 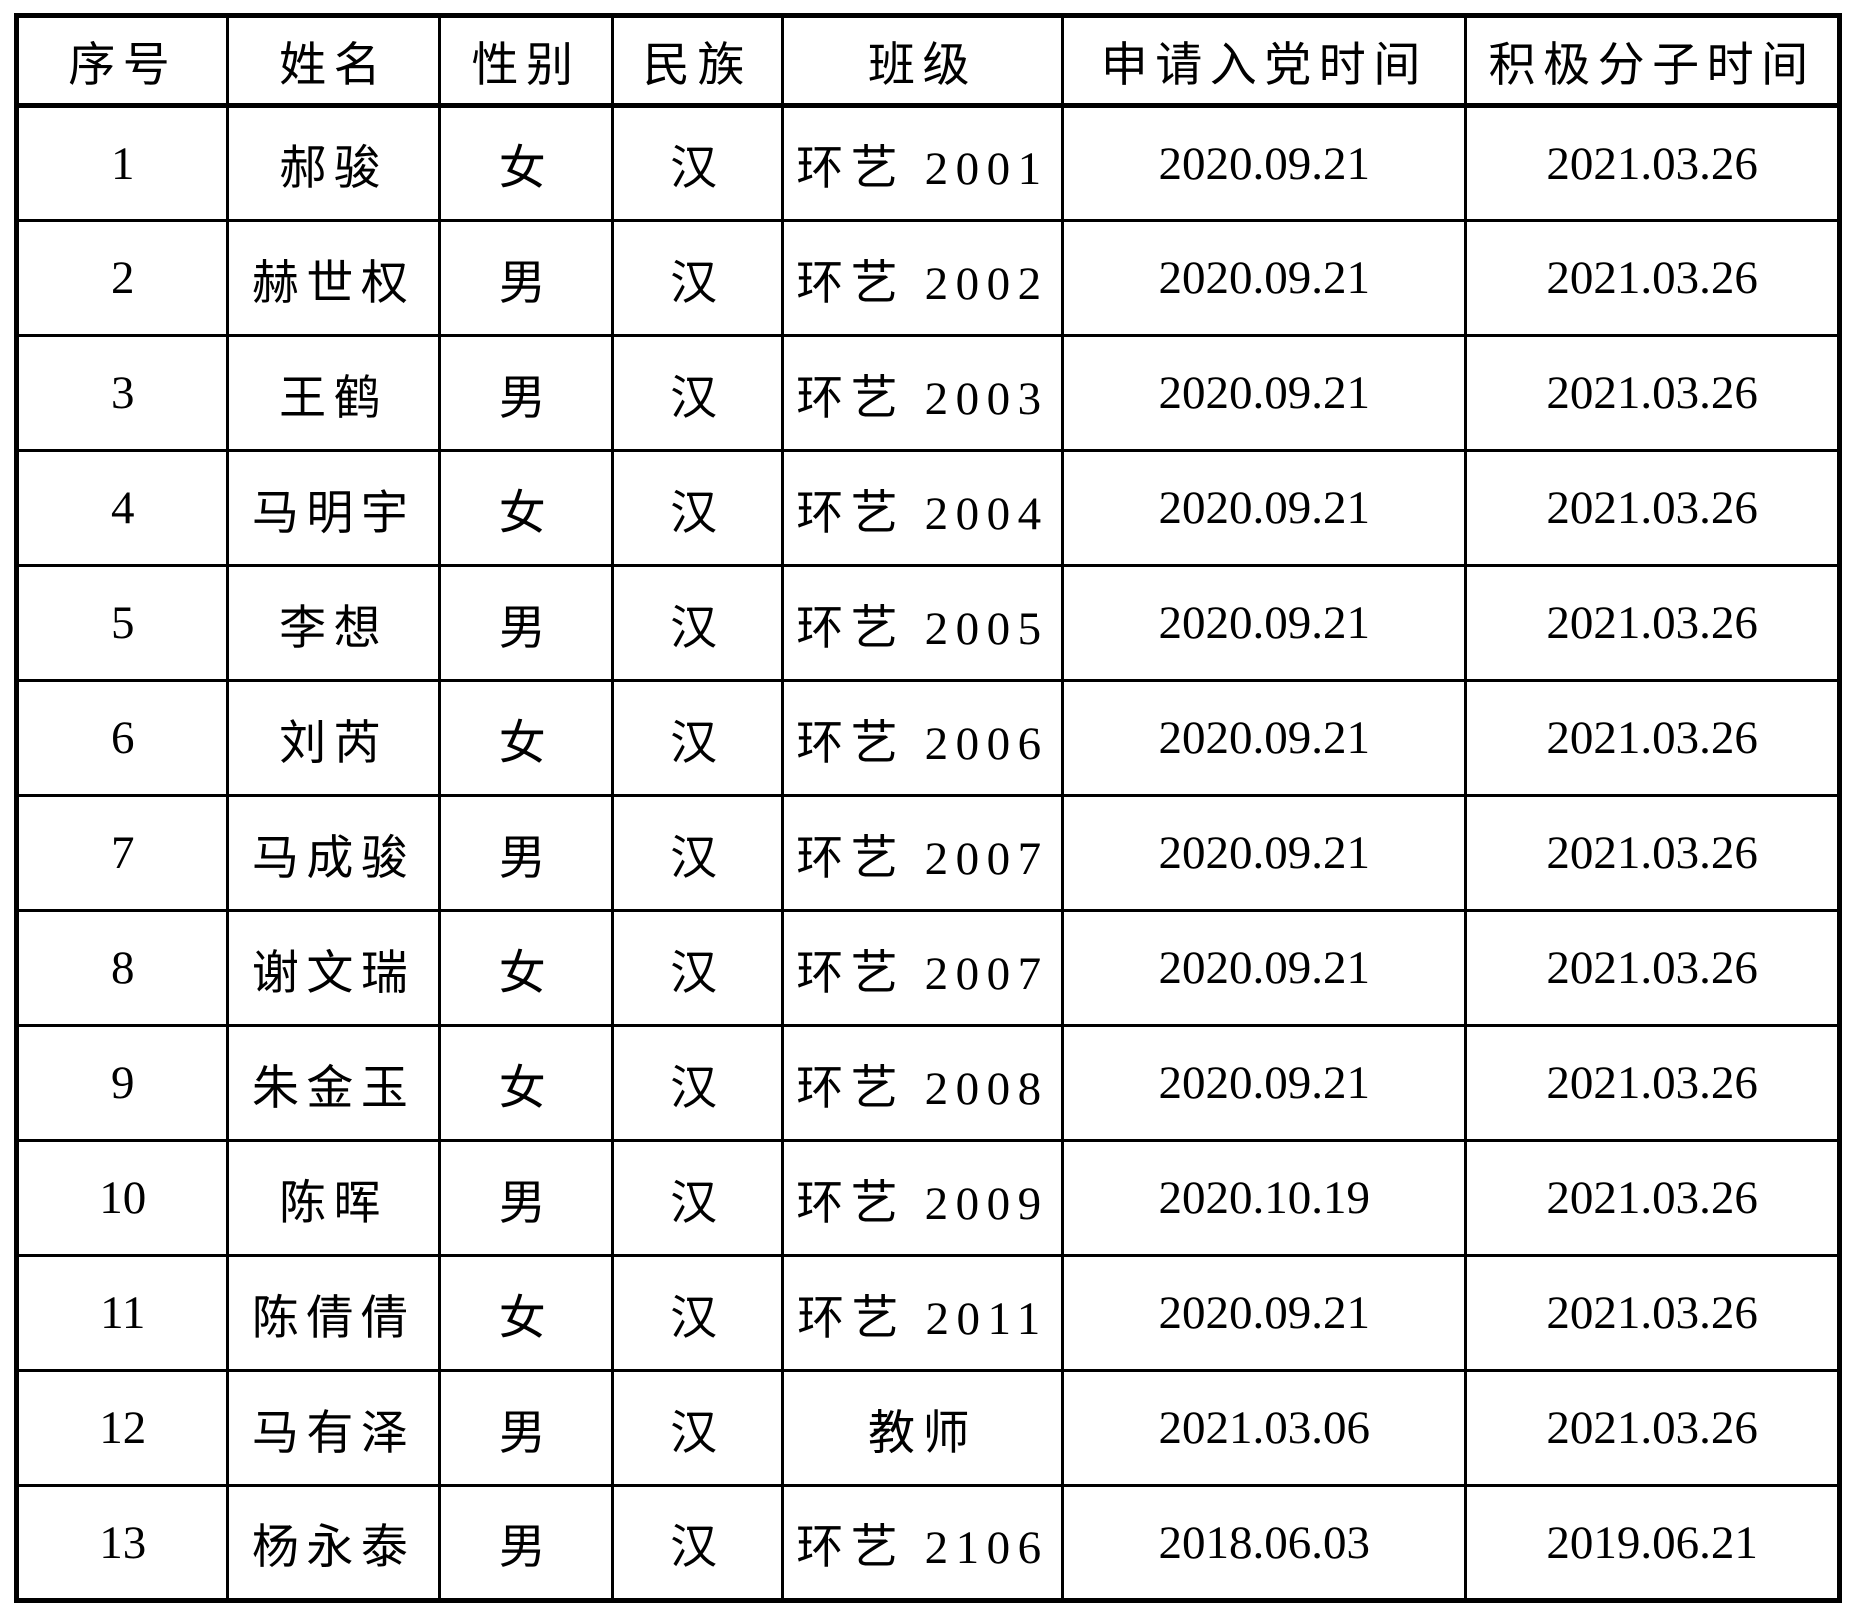 I want to click on table-row: 6 刘芮女汉环艺 2006 2020.09.21 2021.03.26, so click(x=927, y=738).